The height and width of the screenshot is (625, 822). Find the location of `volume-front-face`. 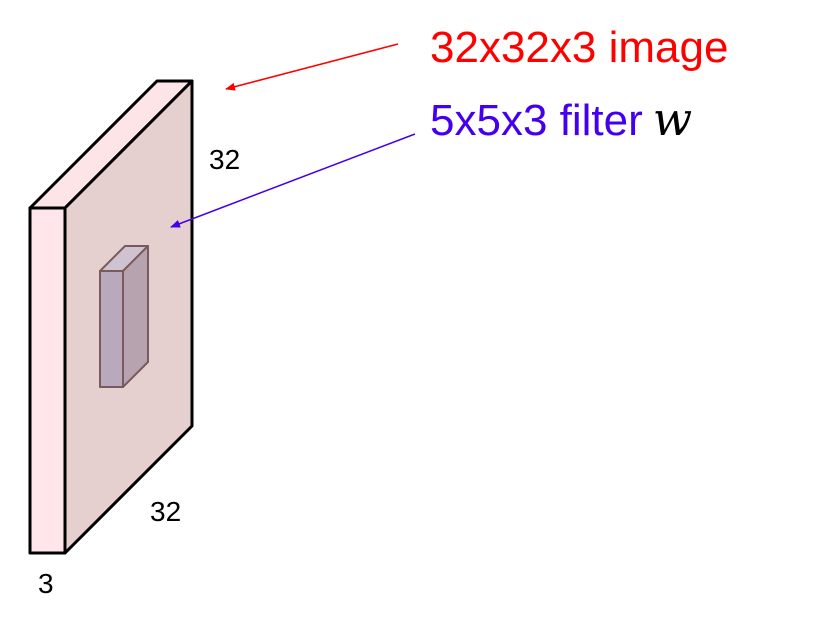

volume-front-face is located at coordinates (47, 380).